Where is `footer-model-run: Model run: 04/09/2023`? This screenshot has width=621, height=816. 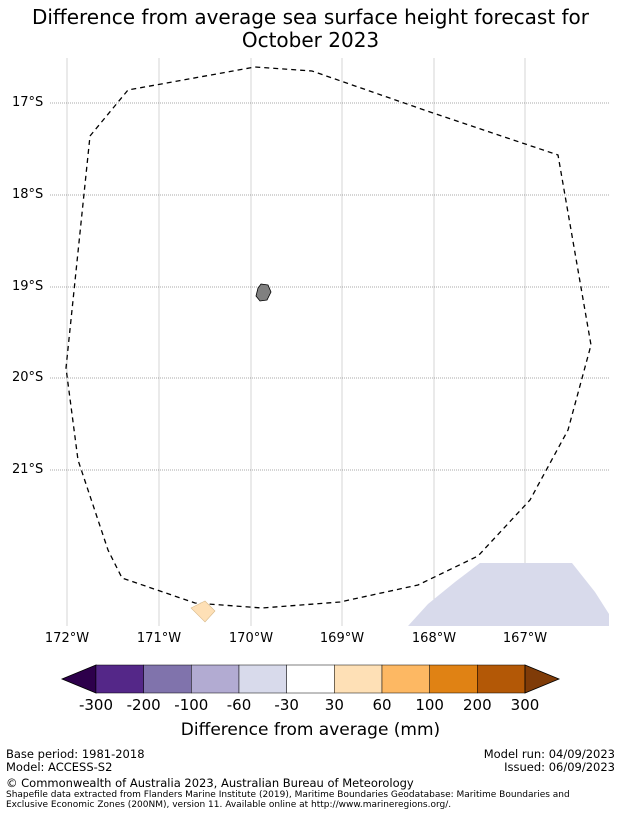
footer-model-run: Model run: 04/09/2023 is located at coordinates (549, 754).